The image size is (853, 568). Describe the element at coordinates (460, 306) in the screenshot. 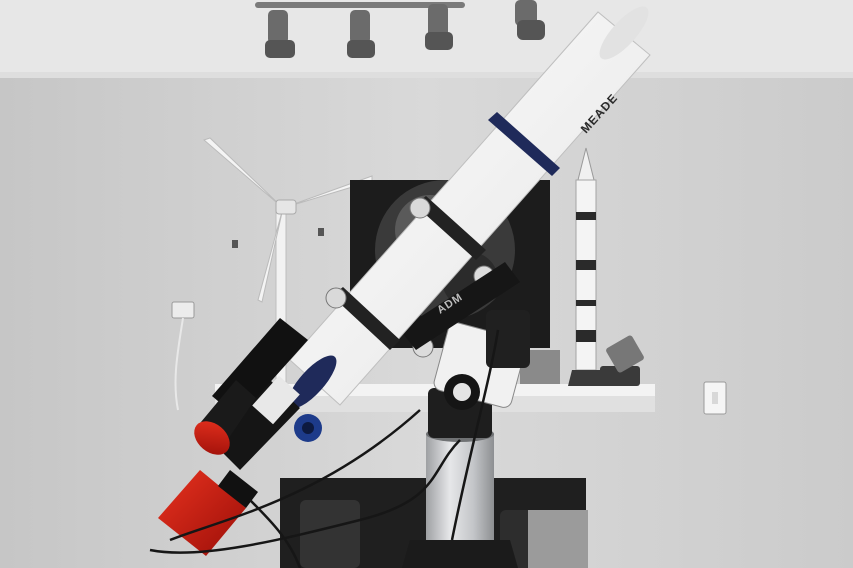

I see `dovetail-bar` at that location.